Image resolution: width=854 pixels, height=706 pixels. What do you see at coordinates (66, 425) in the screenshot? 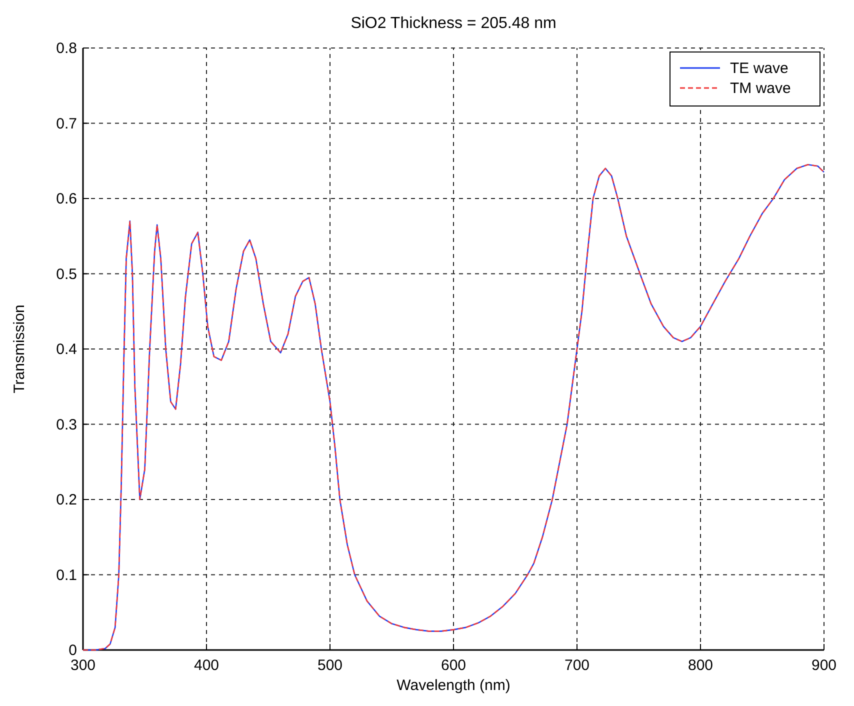
I see `y-tick-label: 0.3` at bounding box center [66, 425].